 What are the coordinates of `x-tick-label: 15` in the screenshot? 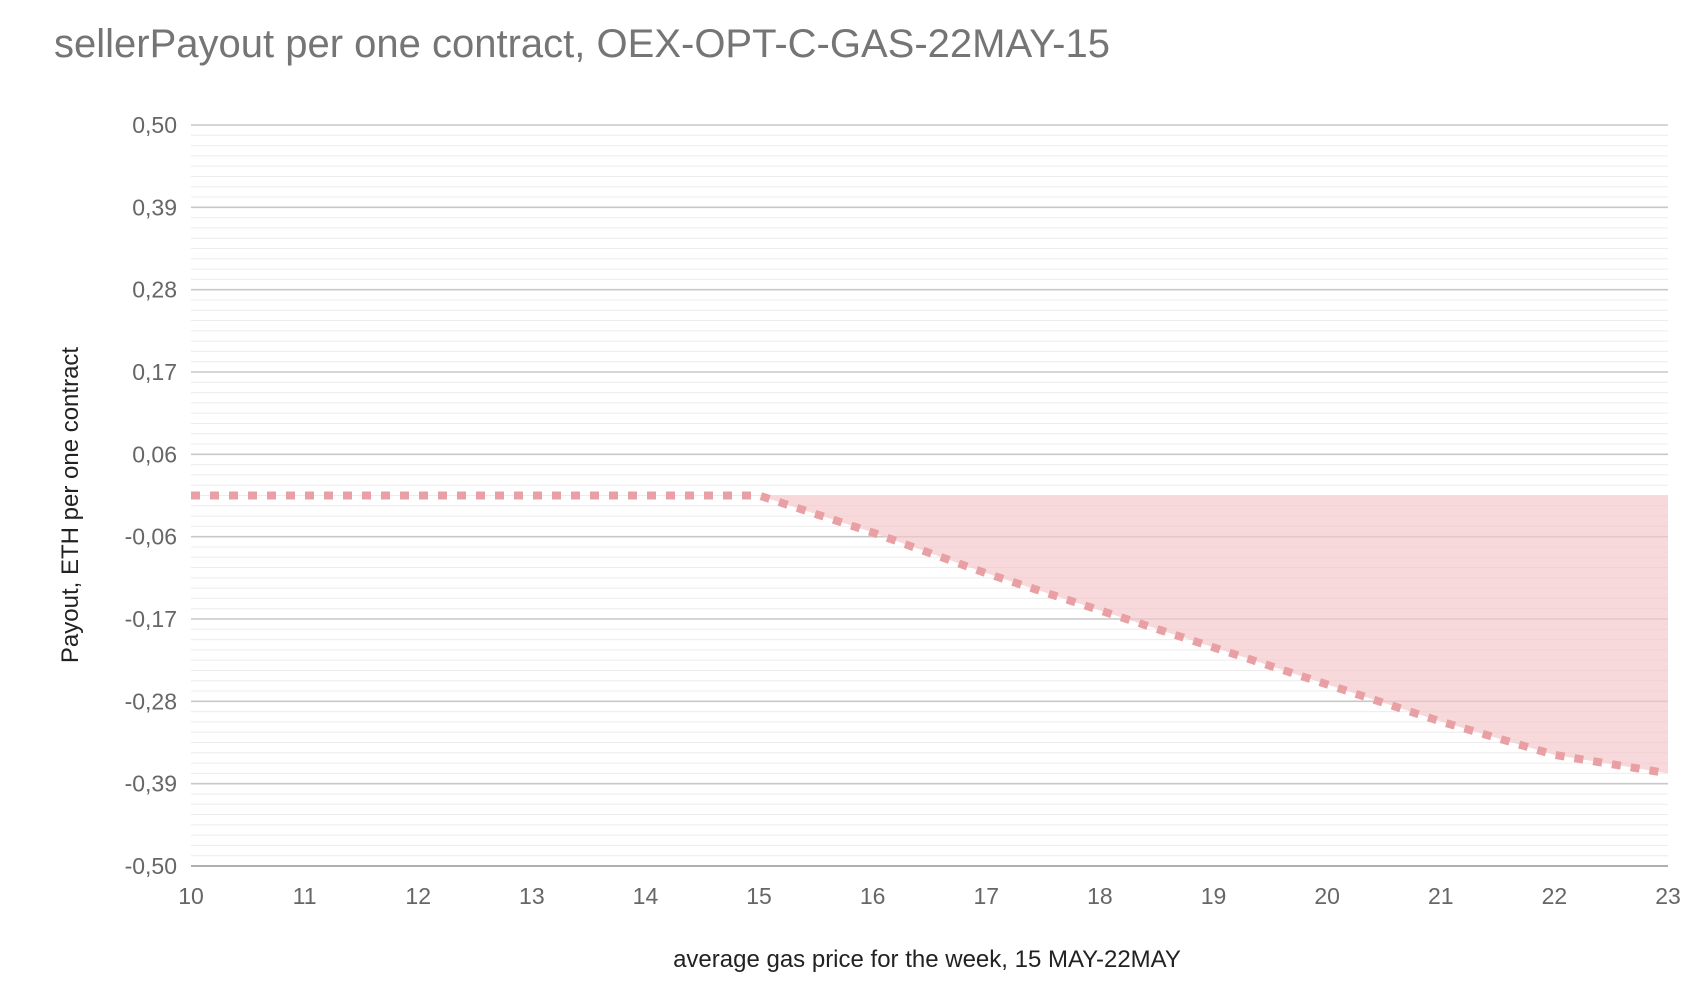 It's located at (759, 896).